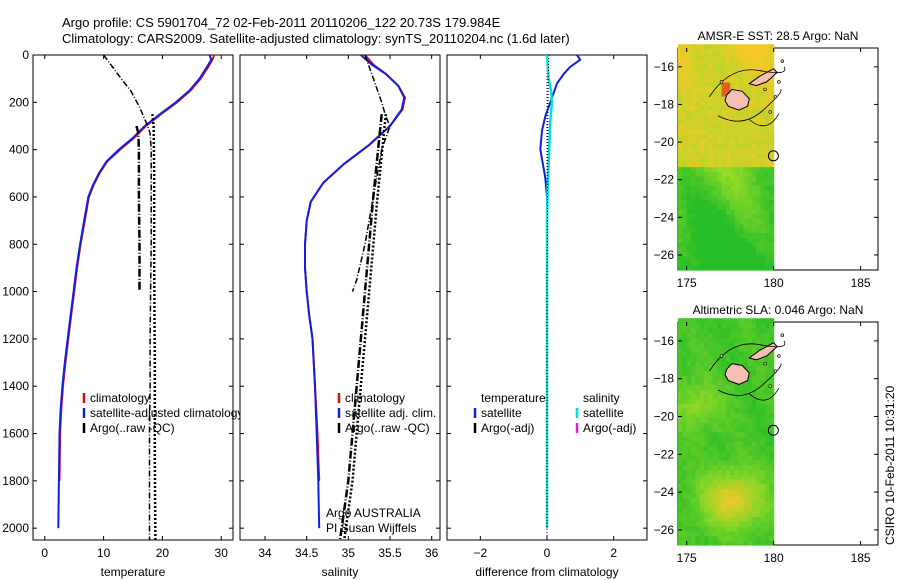 This screenshot has height=580, width=900. Describe the element at coordinates (349, 553) in the screenshot. I see `x-tick-label: 35` at that location.